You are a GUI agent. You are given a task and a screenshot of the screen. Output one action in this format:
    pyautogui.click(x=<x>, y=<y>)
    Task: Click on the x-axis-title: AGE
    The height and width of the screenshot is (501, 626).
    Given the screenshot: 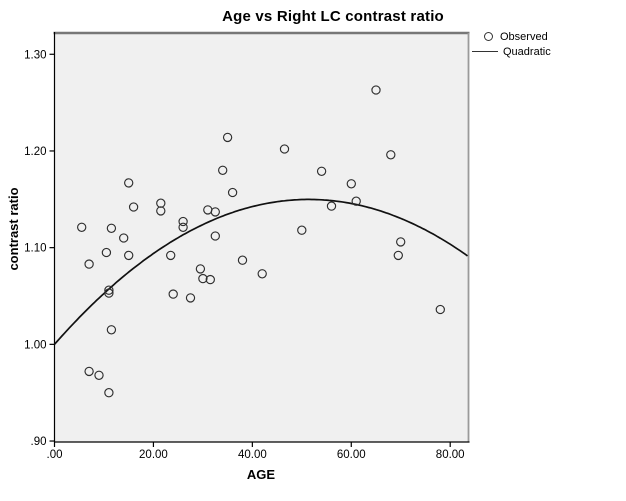 What is the action you would take?
    pyautogui.click(x=261, y=474)
    